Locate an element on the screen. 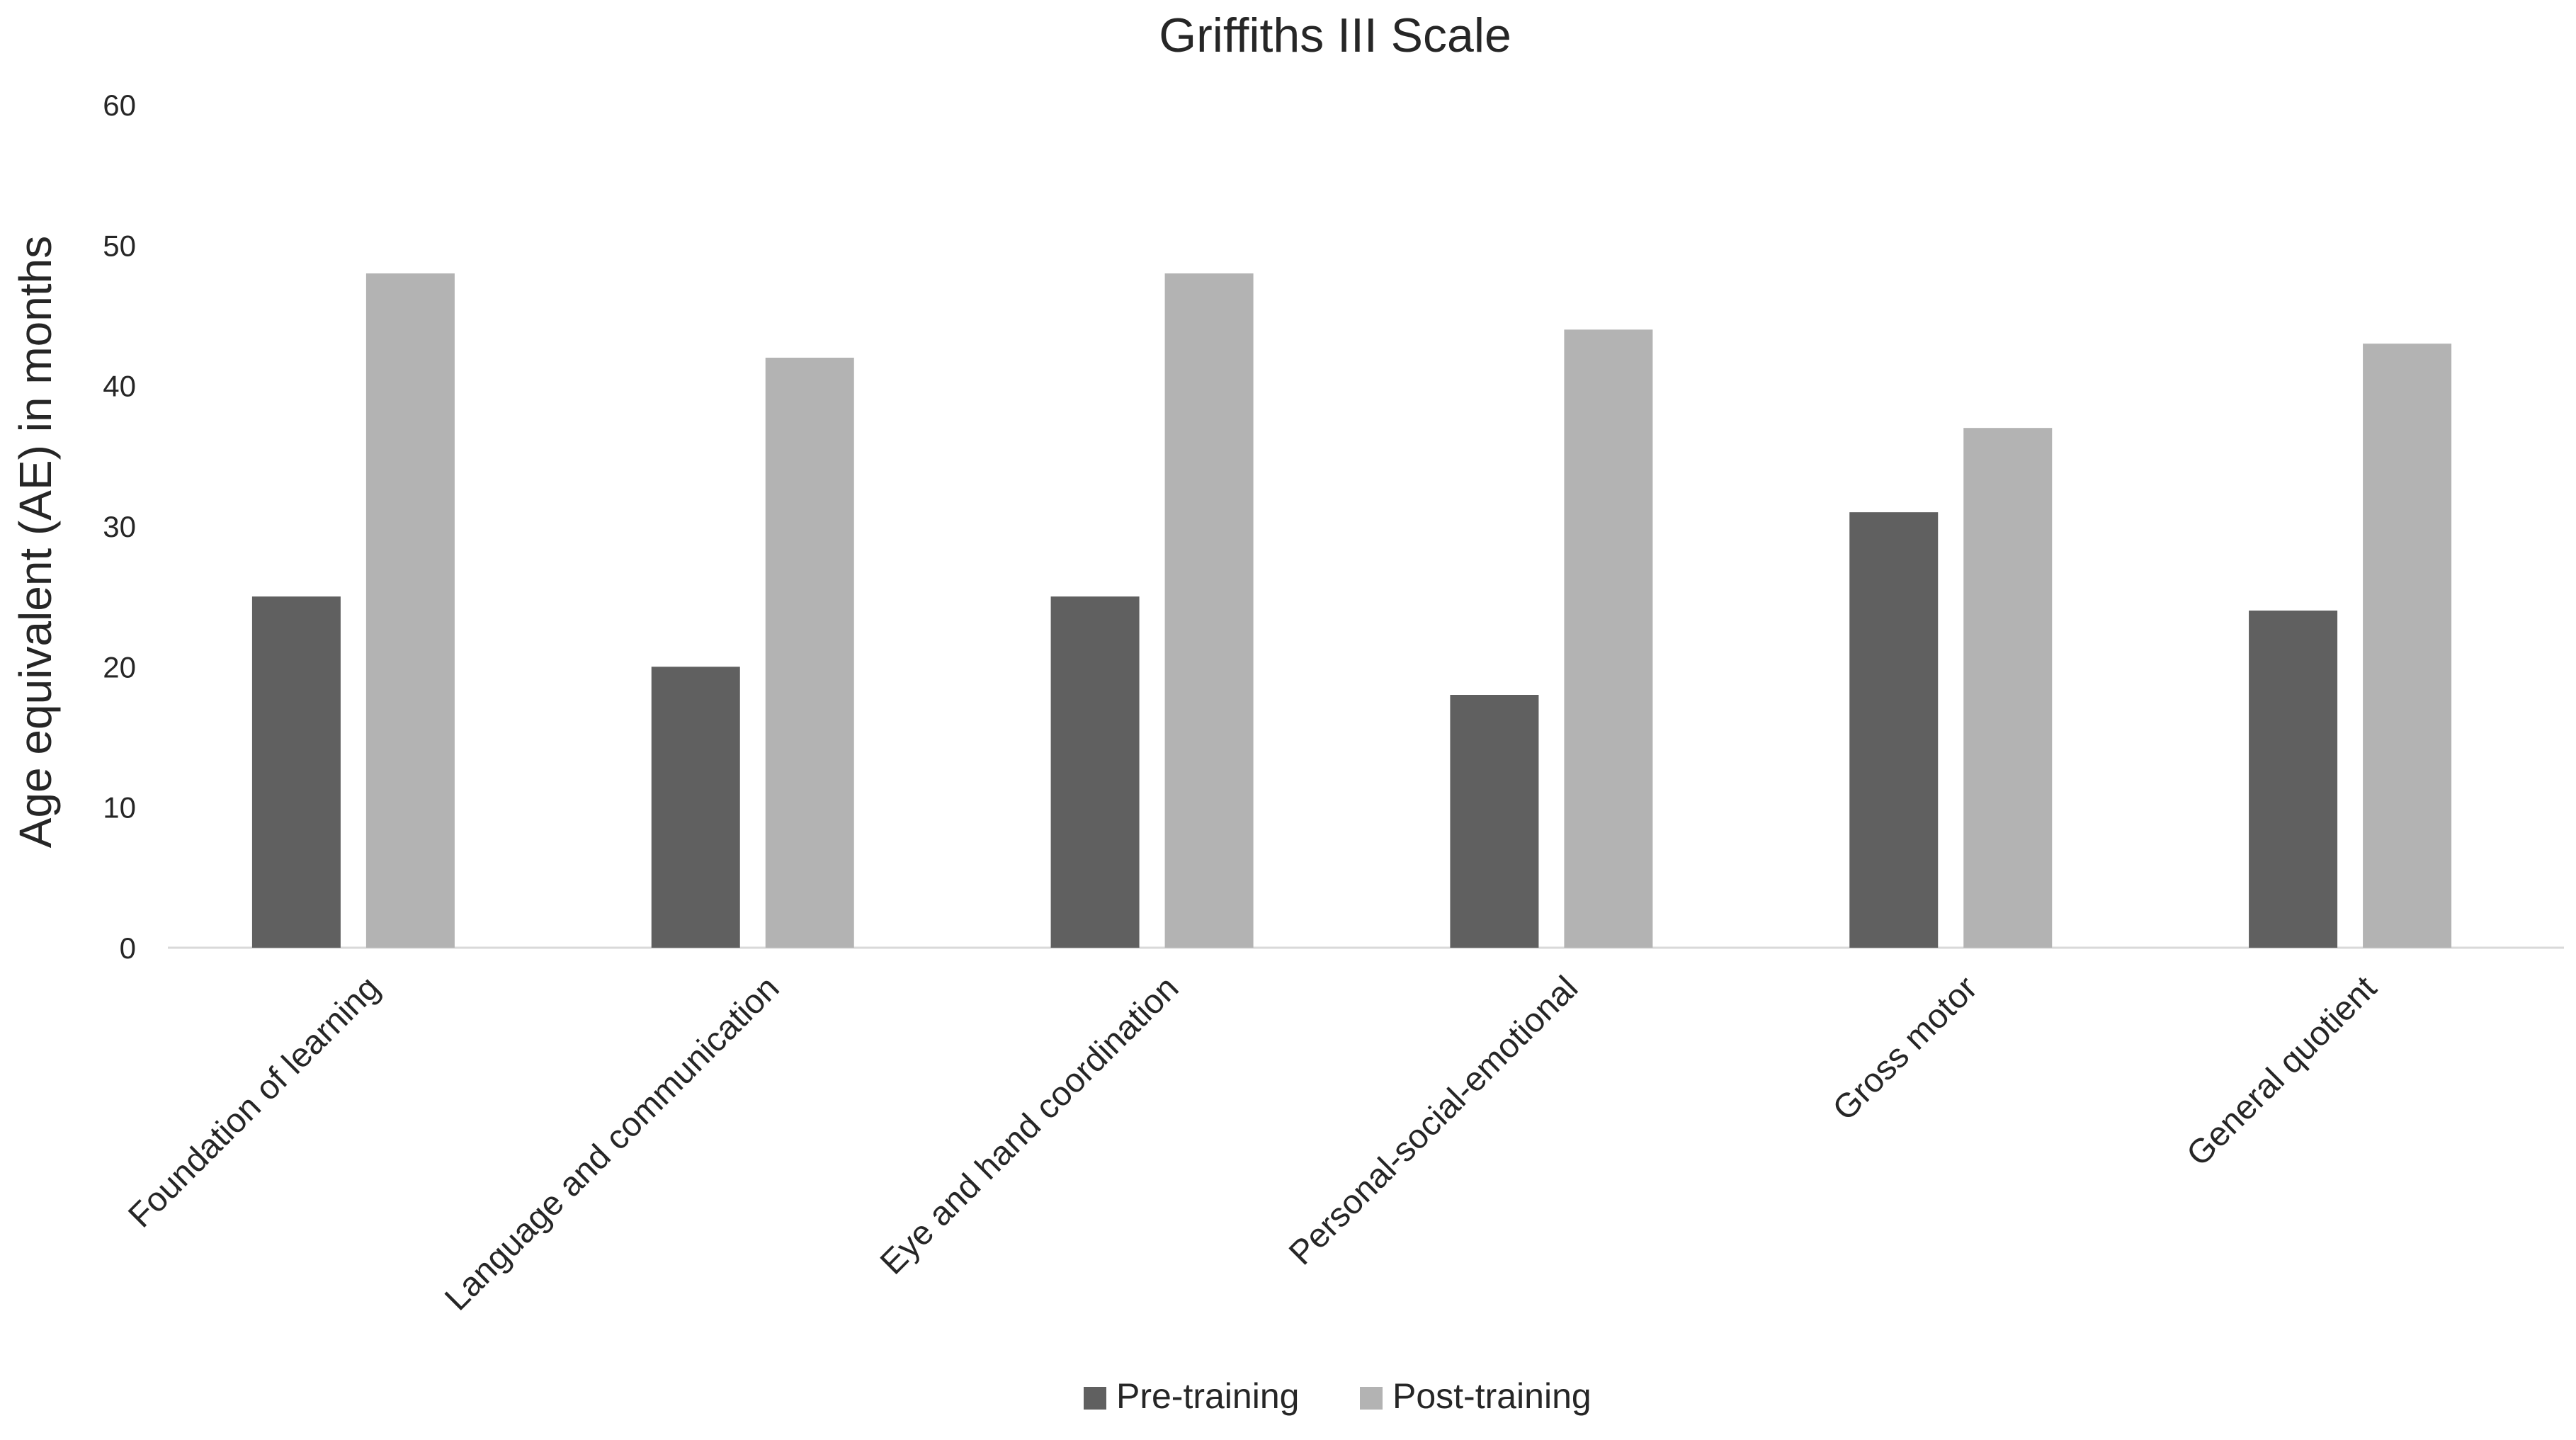  y-axis-title: Age equivalent (AE) in months is located at coordinates (35, 542).